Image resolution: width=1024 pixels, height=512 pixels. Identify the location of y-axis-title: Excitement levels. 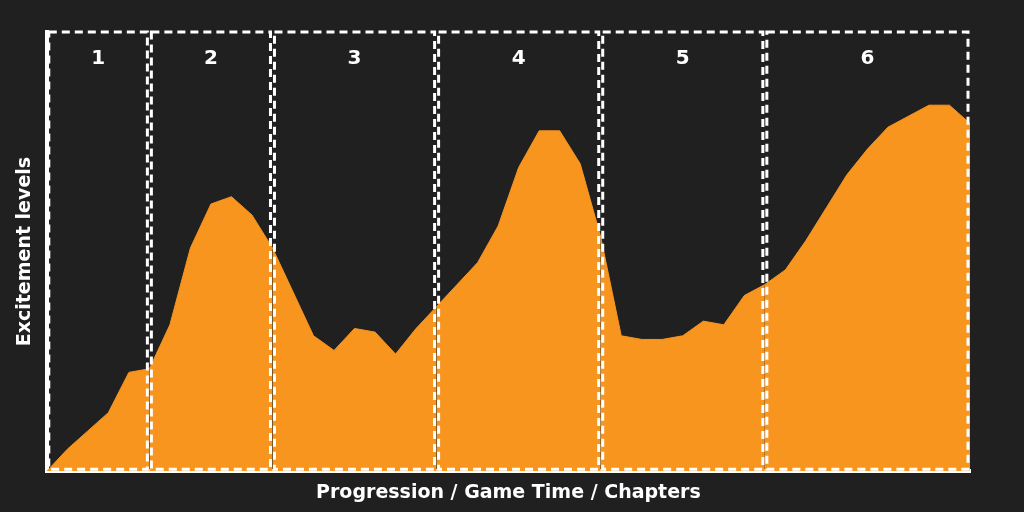
(23, 251).